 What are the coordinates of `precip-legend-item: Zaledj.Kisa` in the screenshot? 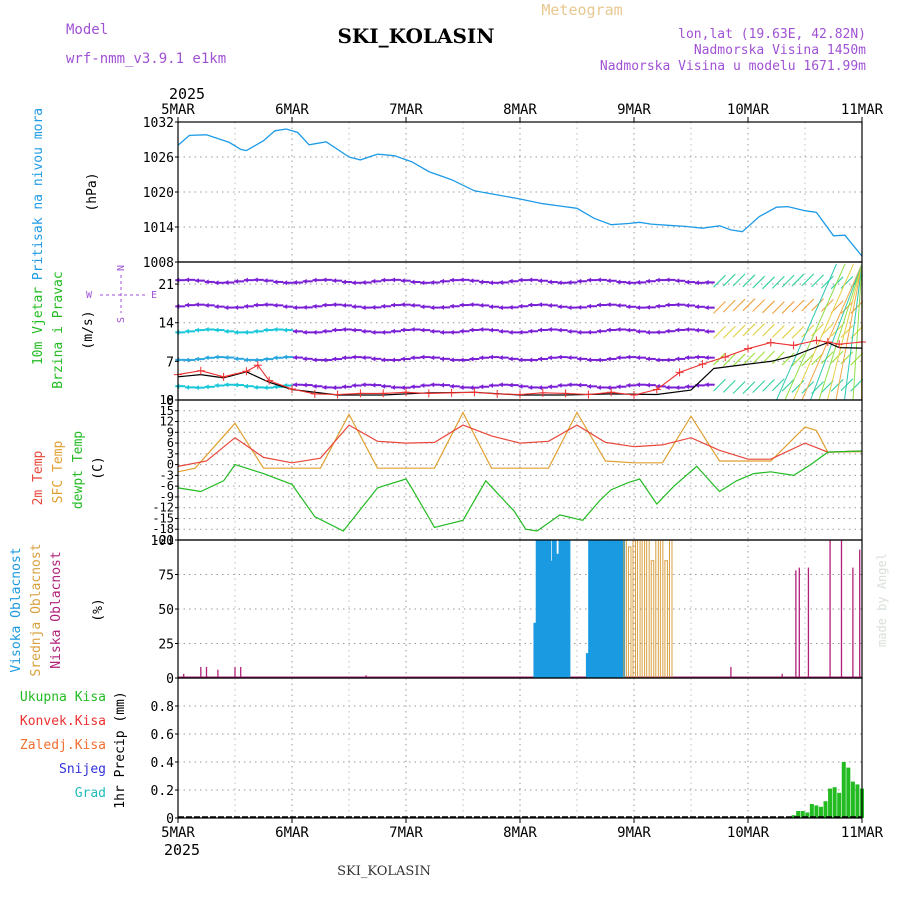 It's located at (63, 745).